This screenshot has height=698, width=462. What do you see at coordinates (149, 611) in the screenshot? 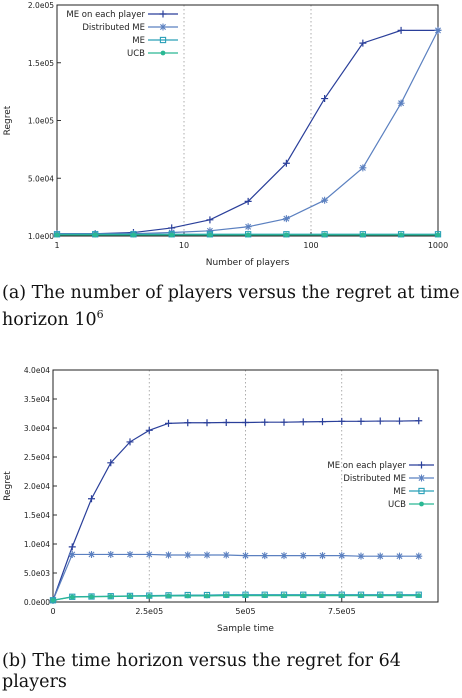
I see `x-tick-label: 2.5e05` at bounding box center [149, 611].